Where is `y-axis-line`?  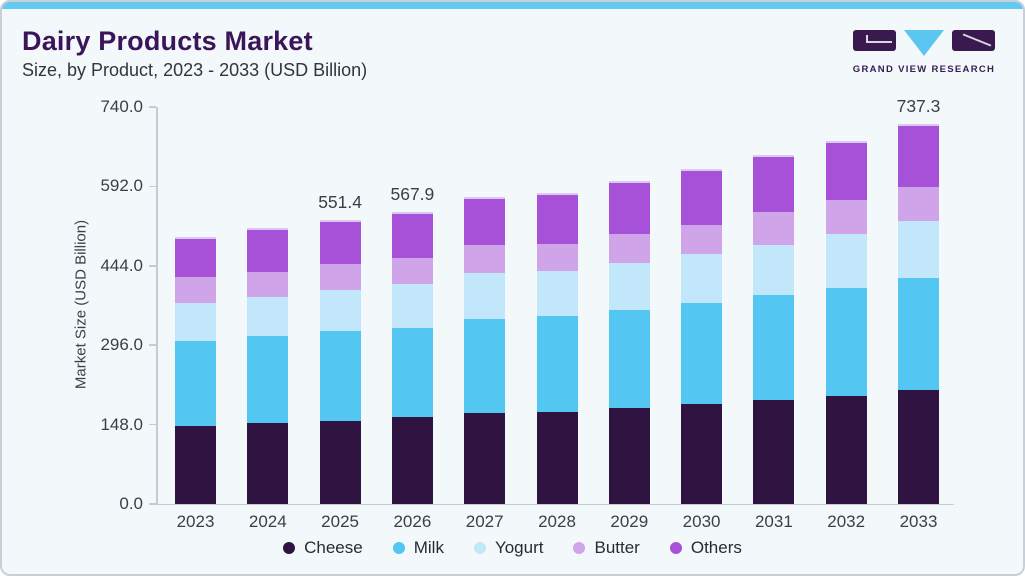
y-axis-line is located at coordinates (157, 305).